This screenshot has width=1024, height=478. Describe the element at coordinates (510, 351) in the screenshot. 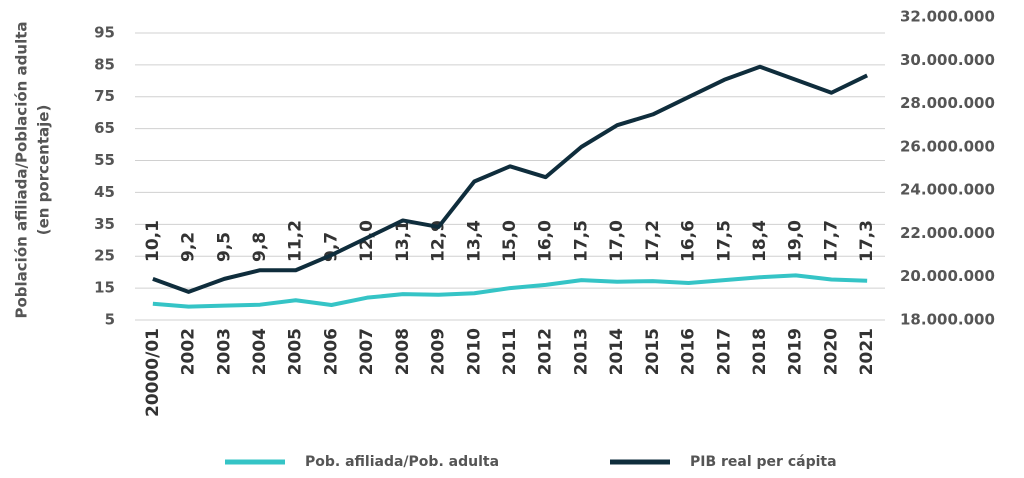

I see `x-tick-label: 2011` at that location.